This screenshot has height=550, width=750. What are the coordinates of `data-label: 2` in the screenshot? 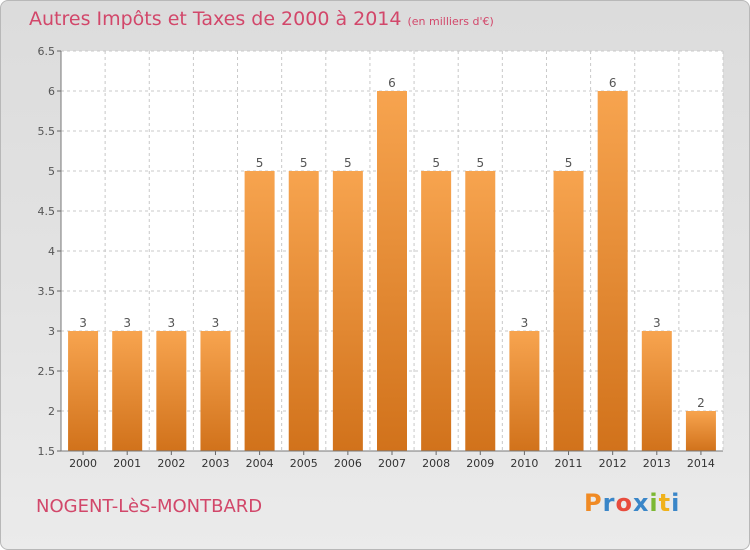 It's located at (701, 403).